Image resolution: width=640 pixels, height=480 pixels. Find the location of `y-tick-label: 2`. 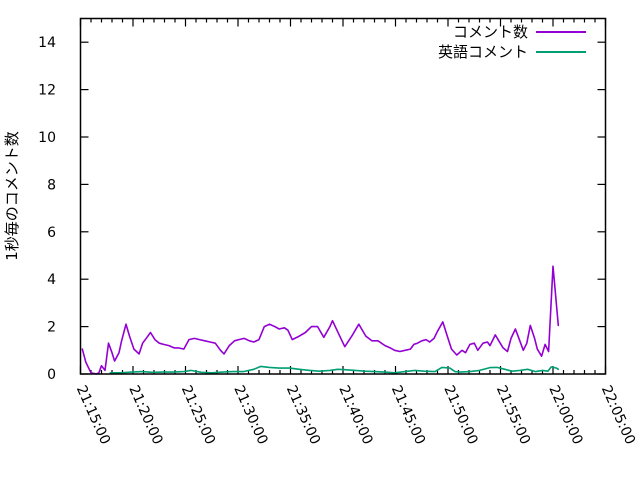

y-tick-label: 2 is located at coordinates (51, 328).